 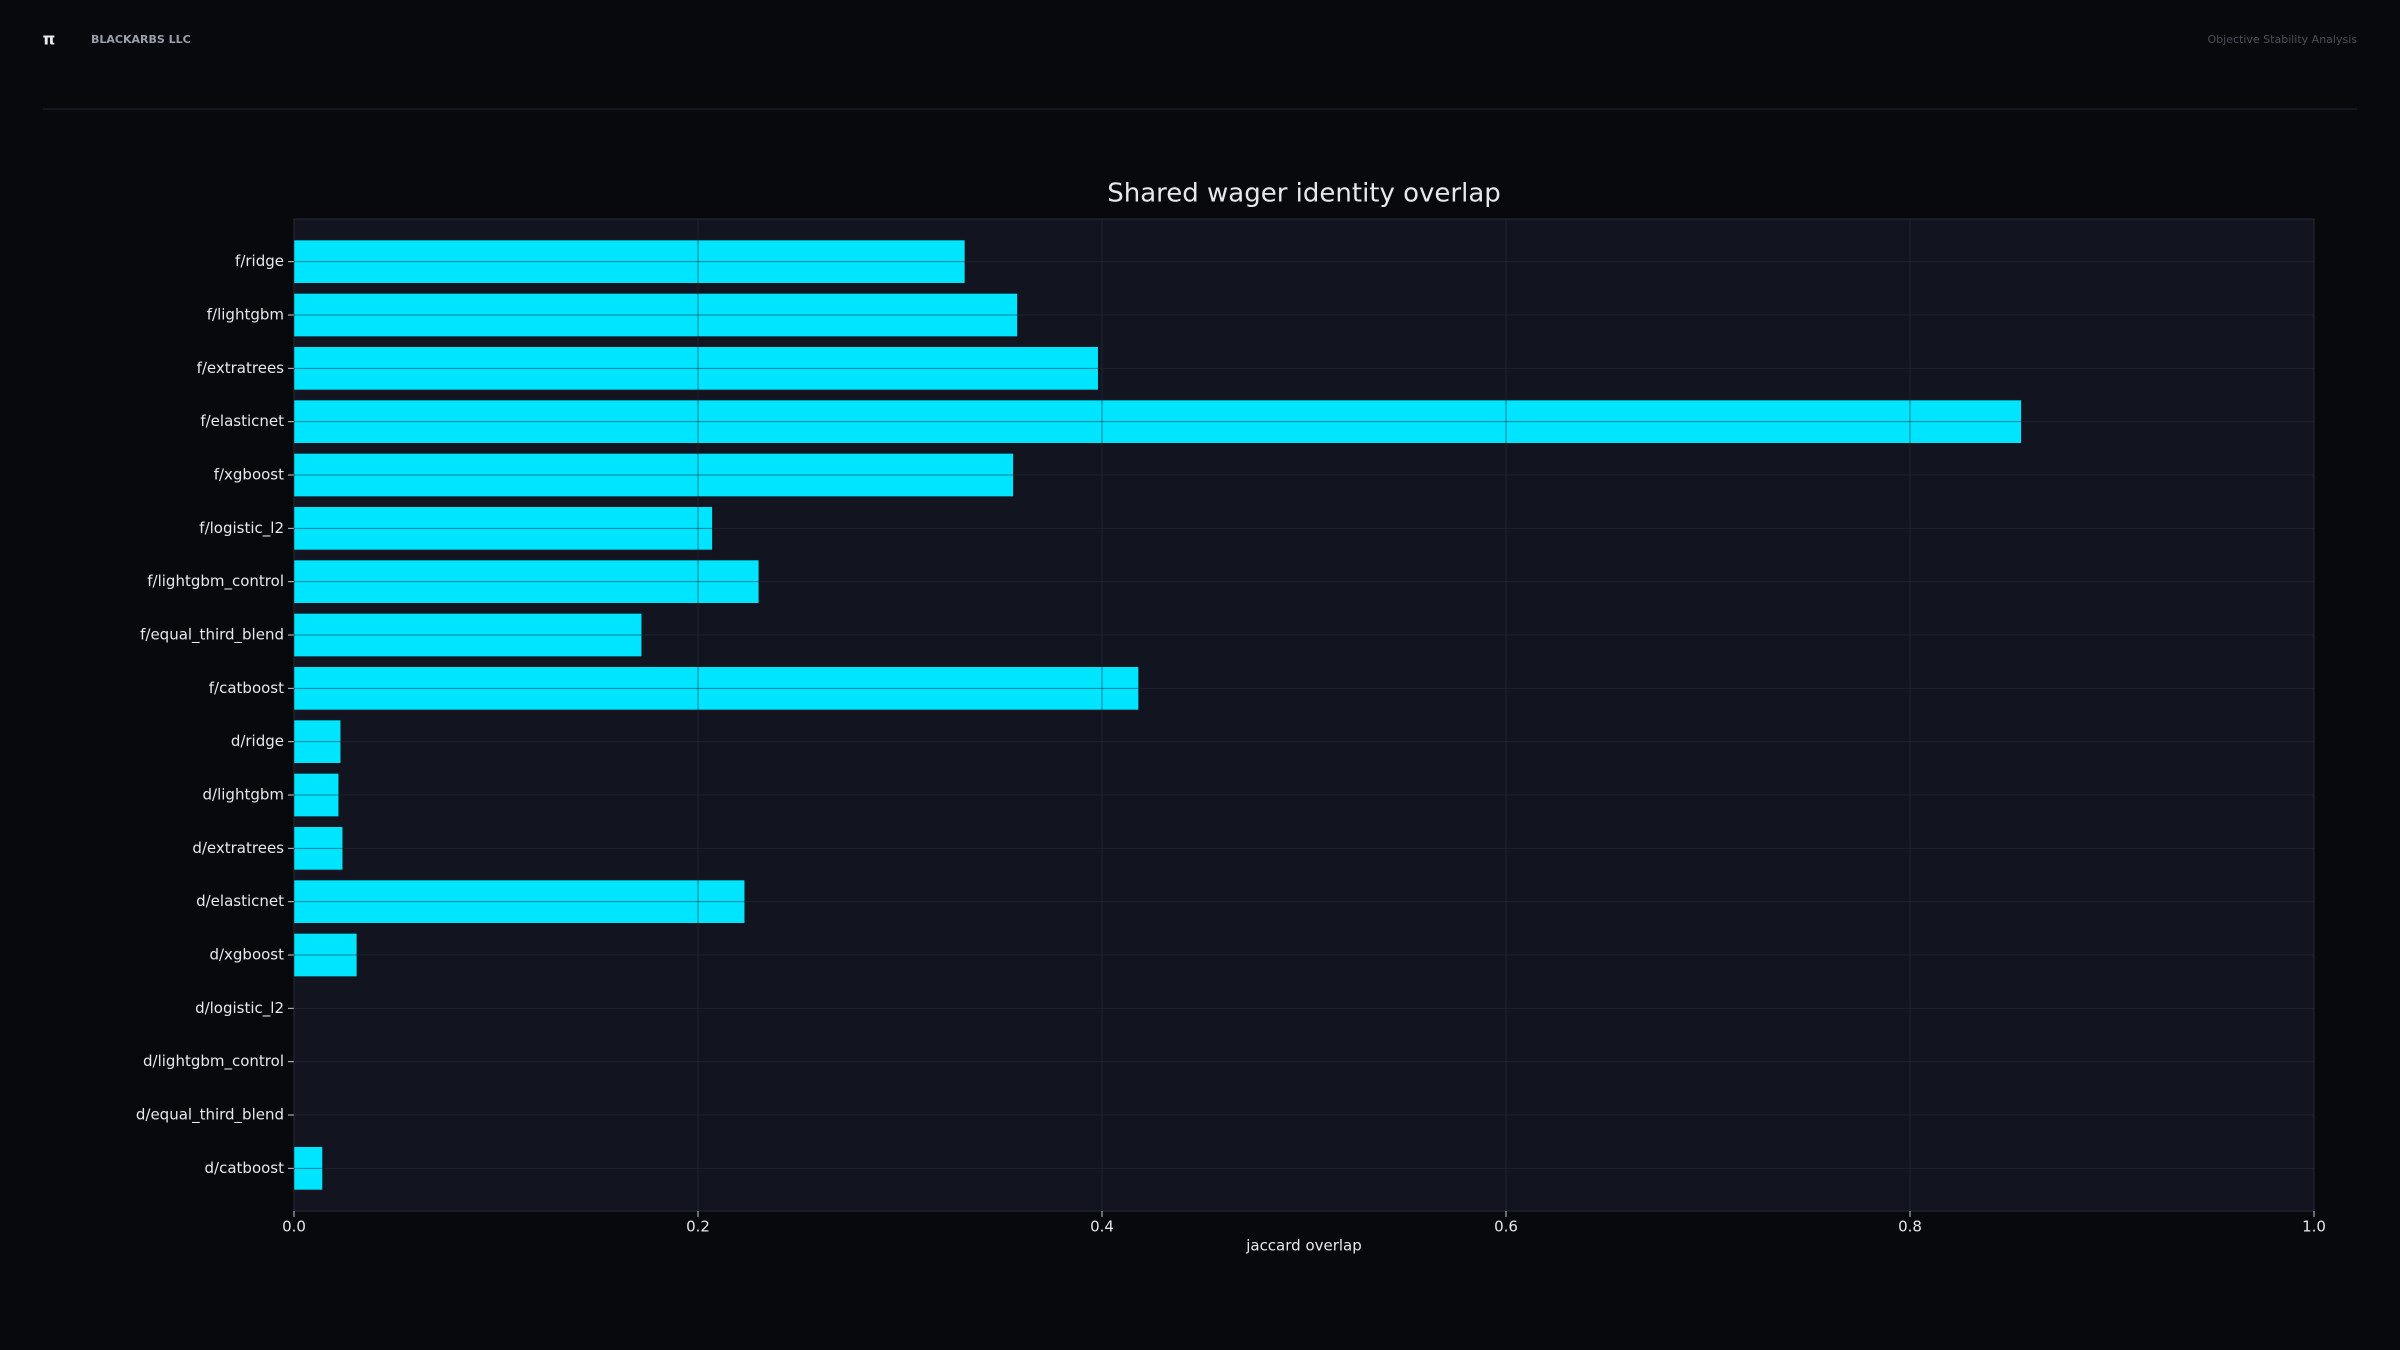 I want to click on y-tick-label: f/logistic_l2, so click(x=241, y=528).